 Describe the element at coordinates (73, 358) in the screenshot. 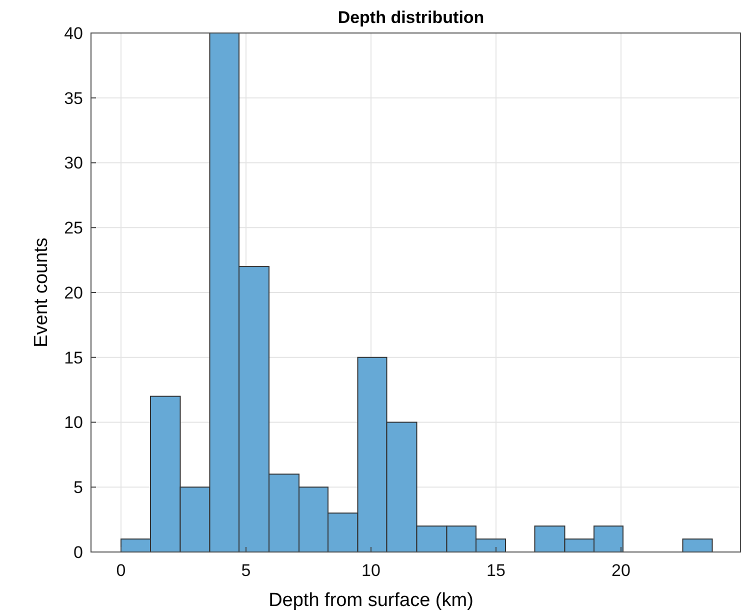

I see `y-tick-label: 15` at that location.